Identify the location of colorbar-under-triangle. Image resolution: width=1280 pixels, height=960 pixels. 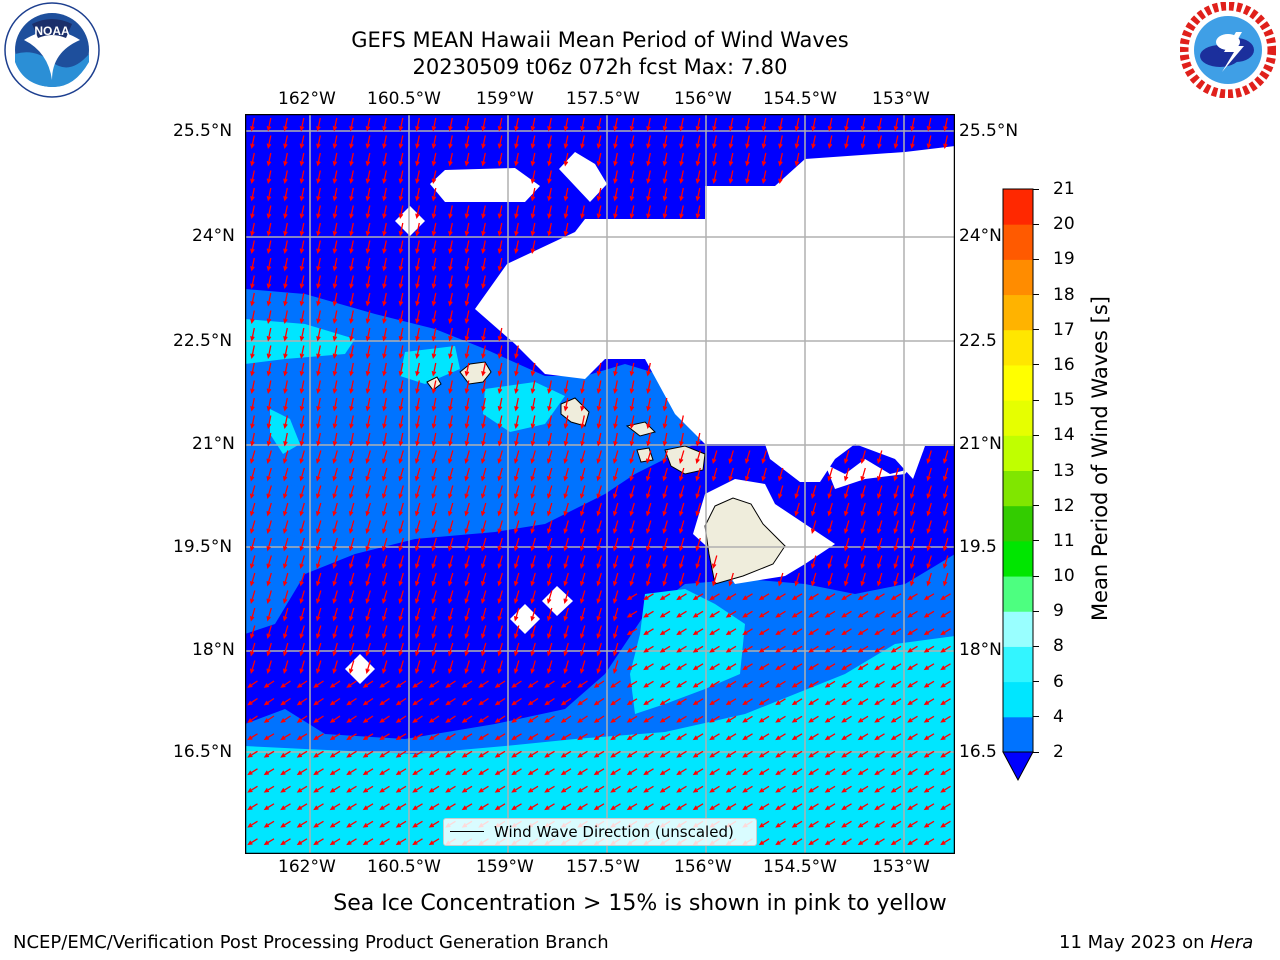
(1018, 766).